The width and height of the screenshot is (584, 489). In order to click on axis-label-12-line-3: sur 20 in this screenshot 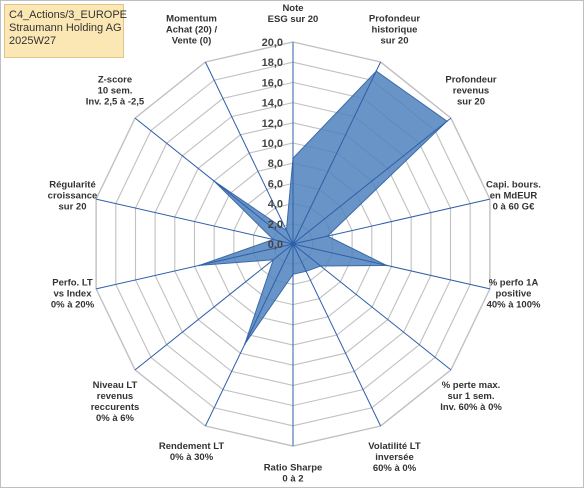, I will do `click(73, 206)`.